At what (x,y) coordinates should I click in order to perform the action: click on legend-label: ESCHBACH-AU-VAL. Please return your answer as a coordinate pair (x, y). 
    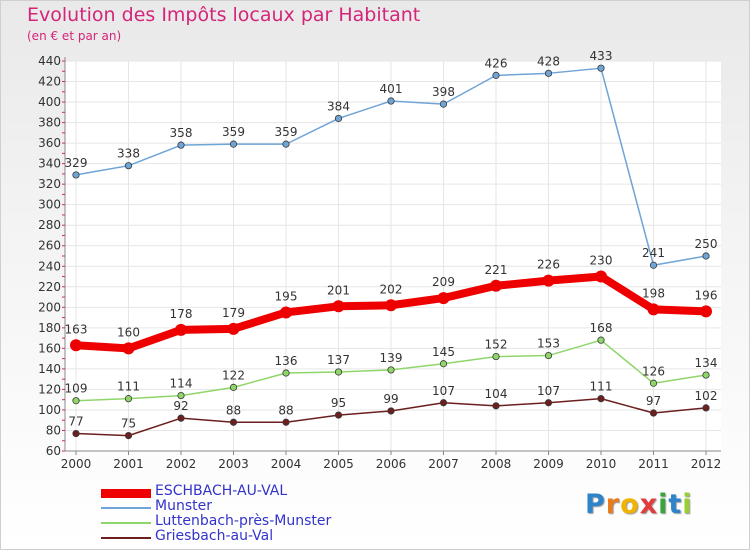
    Looking at the image, I should click on (221, 491).